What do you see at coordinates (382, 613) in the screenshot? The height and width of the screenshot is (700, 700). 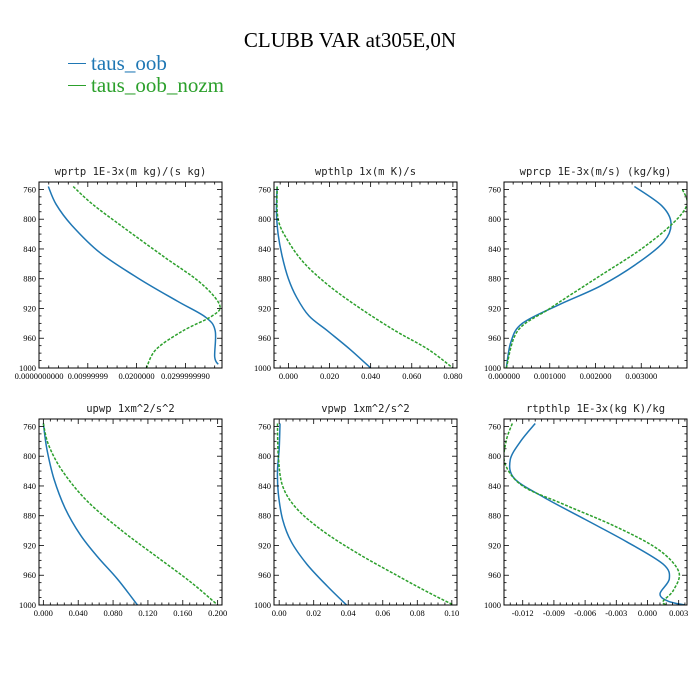 I see `x-tick-label: 0.06` at bounding box center [382, 613].